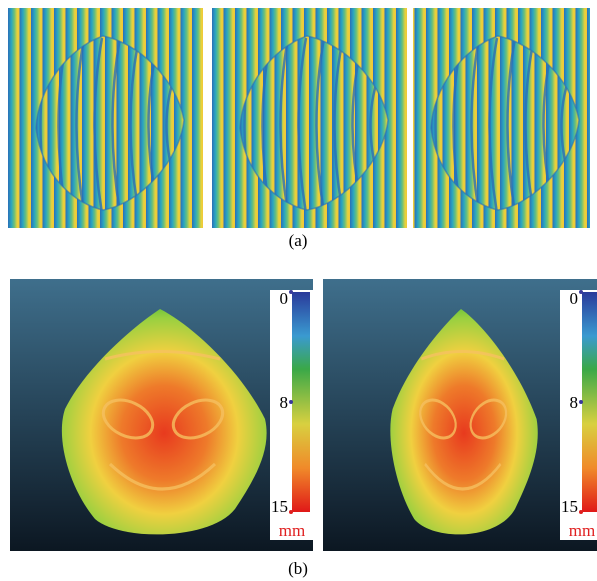 The width and height of the screenshot is (597, 581). What do you see at coordinates (298, 568) in the screenshot?
I see `caption: (b)` at bounding box center [298, 568].